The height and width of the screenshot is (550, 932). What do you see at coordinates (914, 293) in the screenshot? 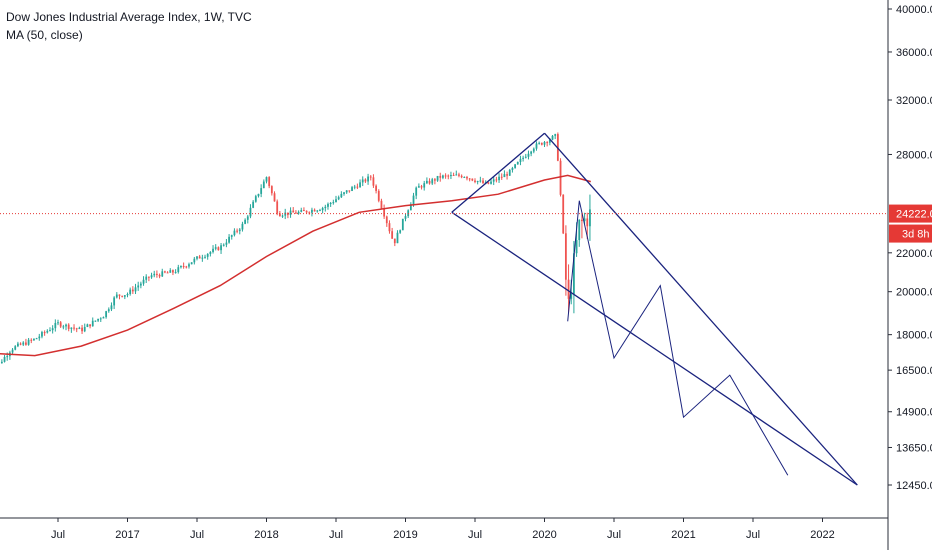
I see `y-tick-label: 20000.0` at bounding box center [914, 293].